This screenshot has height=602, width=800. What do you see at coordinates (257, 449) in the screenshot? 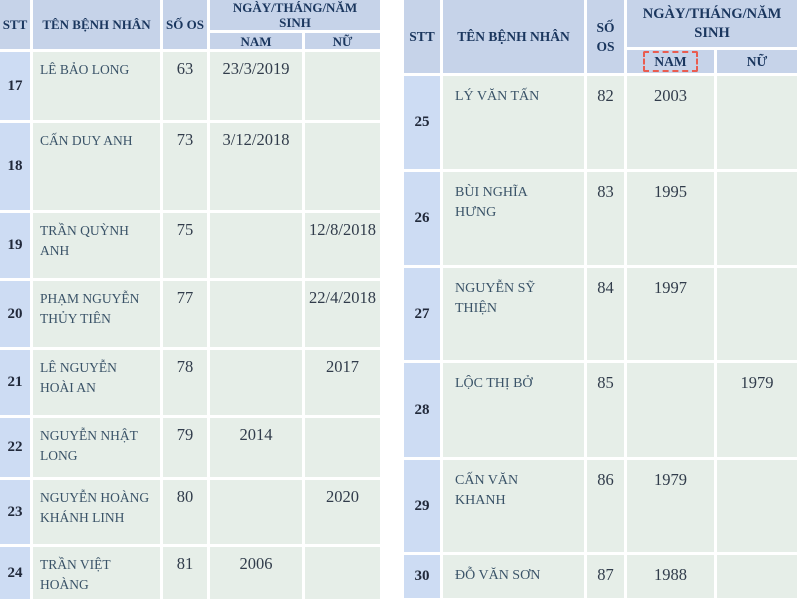
I see `cell-dob-male: 2014` at bounding box center [257, 449].